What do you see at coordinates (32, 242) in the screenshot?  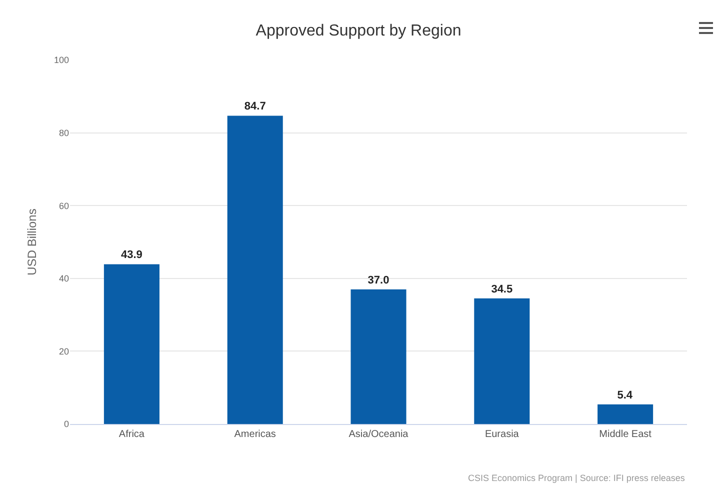 I see `y-axis-title: USD Billions` at bounding box center [32, 242].